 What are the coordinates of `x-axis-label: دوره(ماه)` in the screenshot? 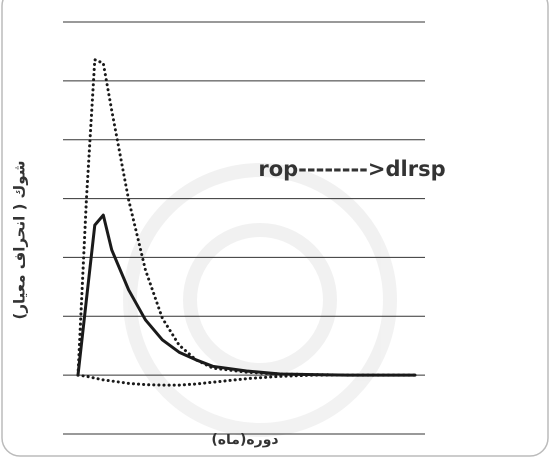 It's located at (244, 440).